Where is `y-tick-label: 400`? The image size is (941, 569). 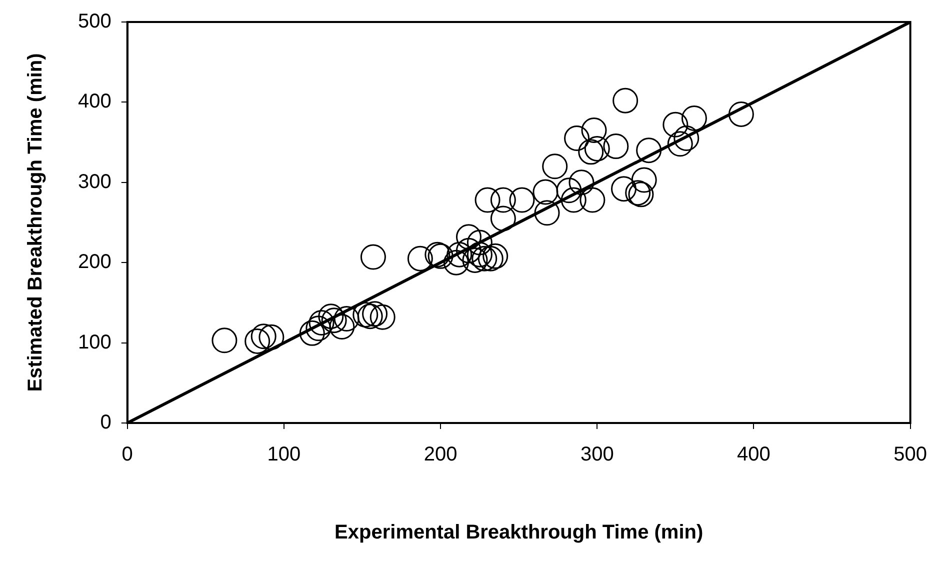 y-tick-label: 400 is located at coordinates (95, 101).